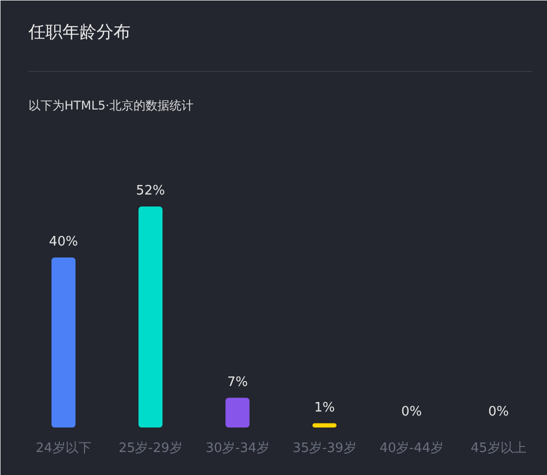 Image resolution: width=547 pixels, height=475 pixels. What do you see at coordinates (324, 408) in the screenshot?
I see `data-label: 1%` at bounding box center [324, 408].